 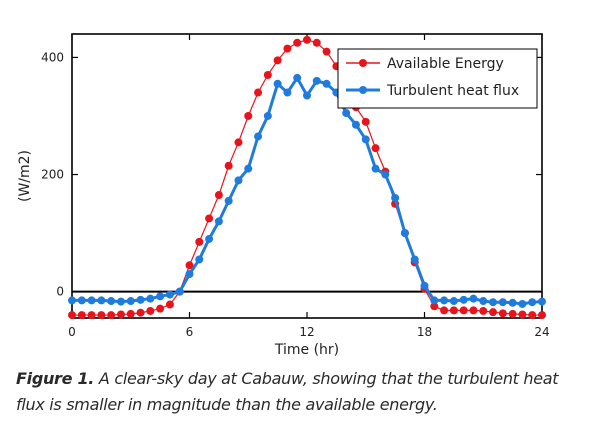 What do you see at coordinates (541, 332) in the screenshot?
I see `x-tick-label: 24` at bounding box center [541, 332].